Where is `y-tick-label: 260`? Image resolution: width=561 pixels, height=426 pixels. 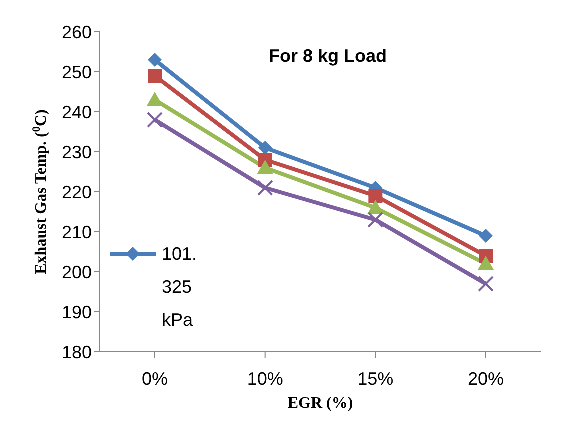 y-tick-label: 260 is located at coordinates (77, 32).